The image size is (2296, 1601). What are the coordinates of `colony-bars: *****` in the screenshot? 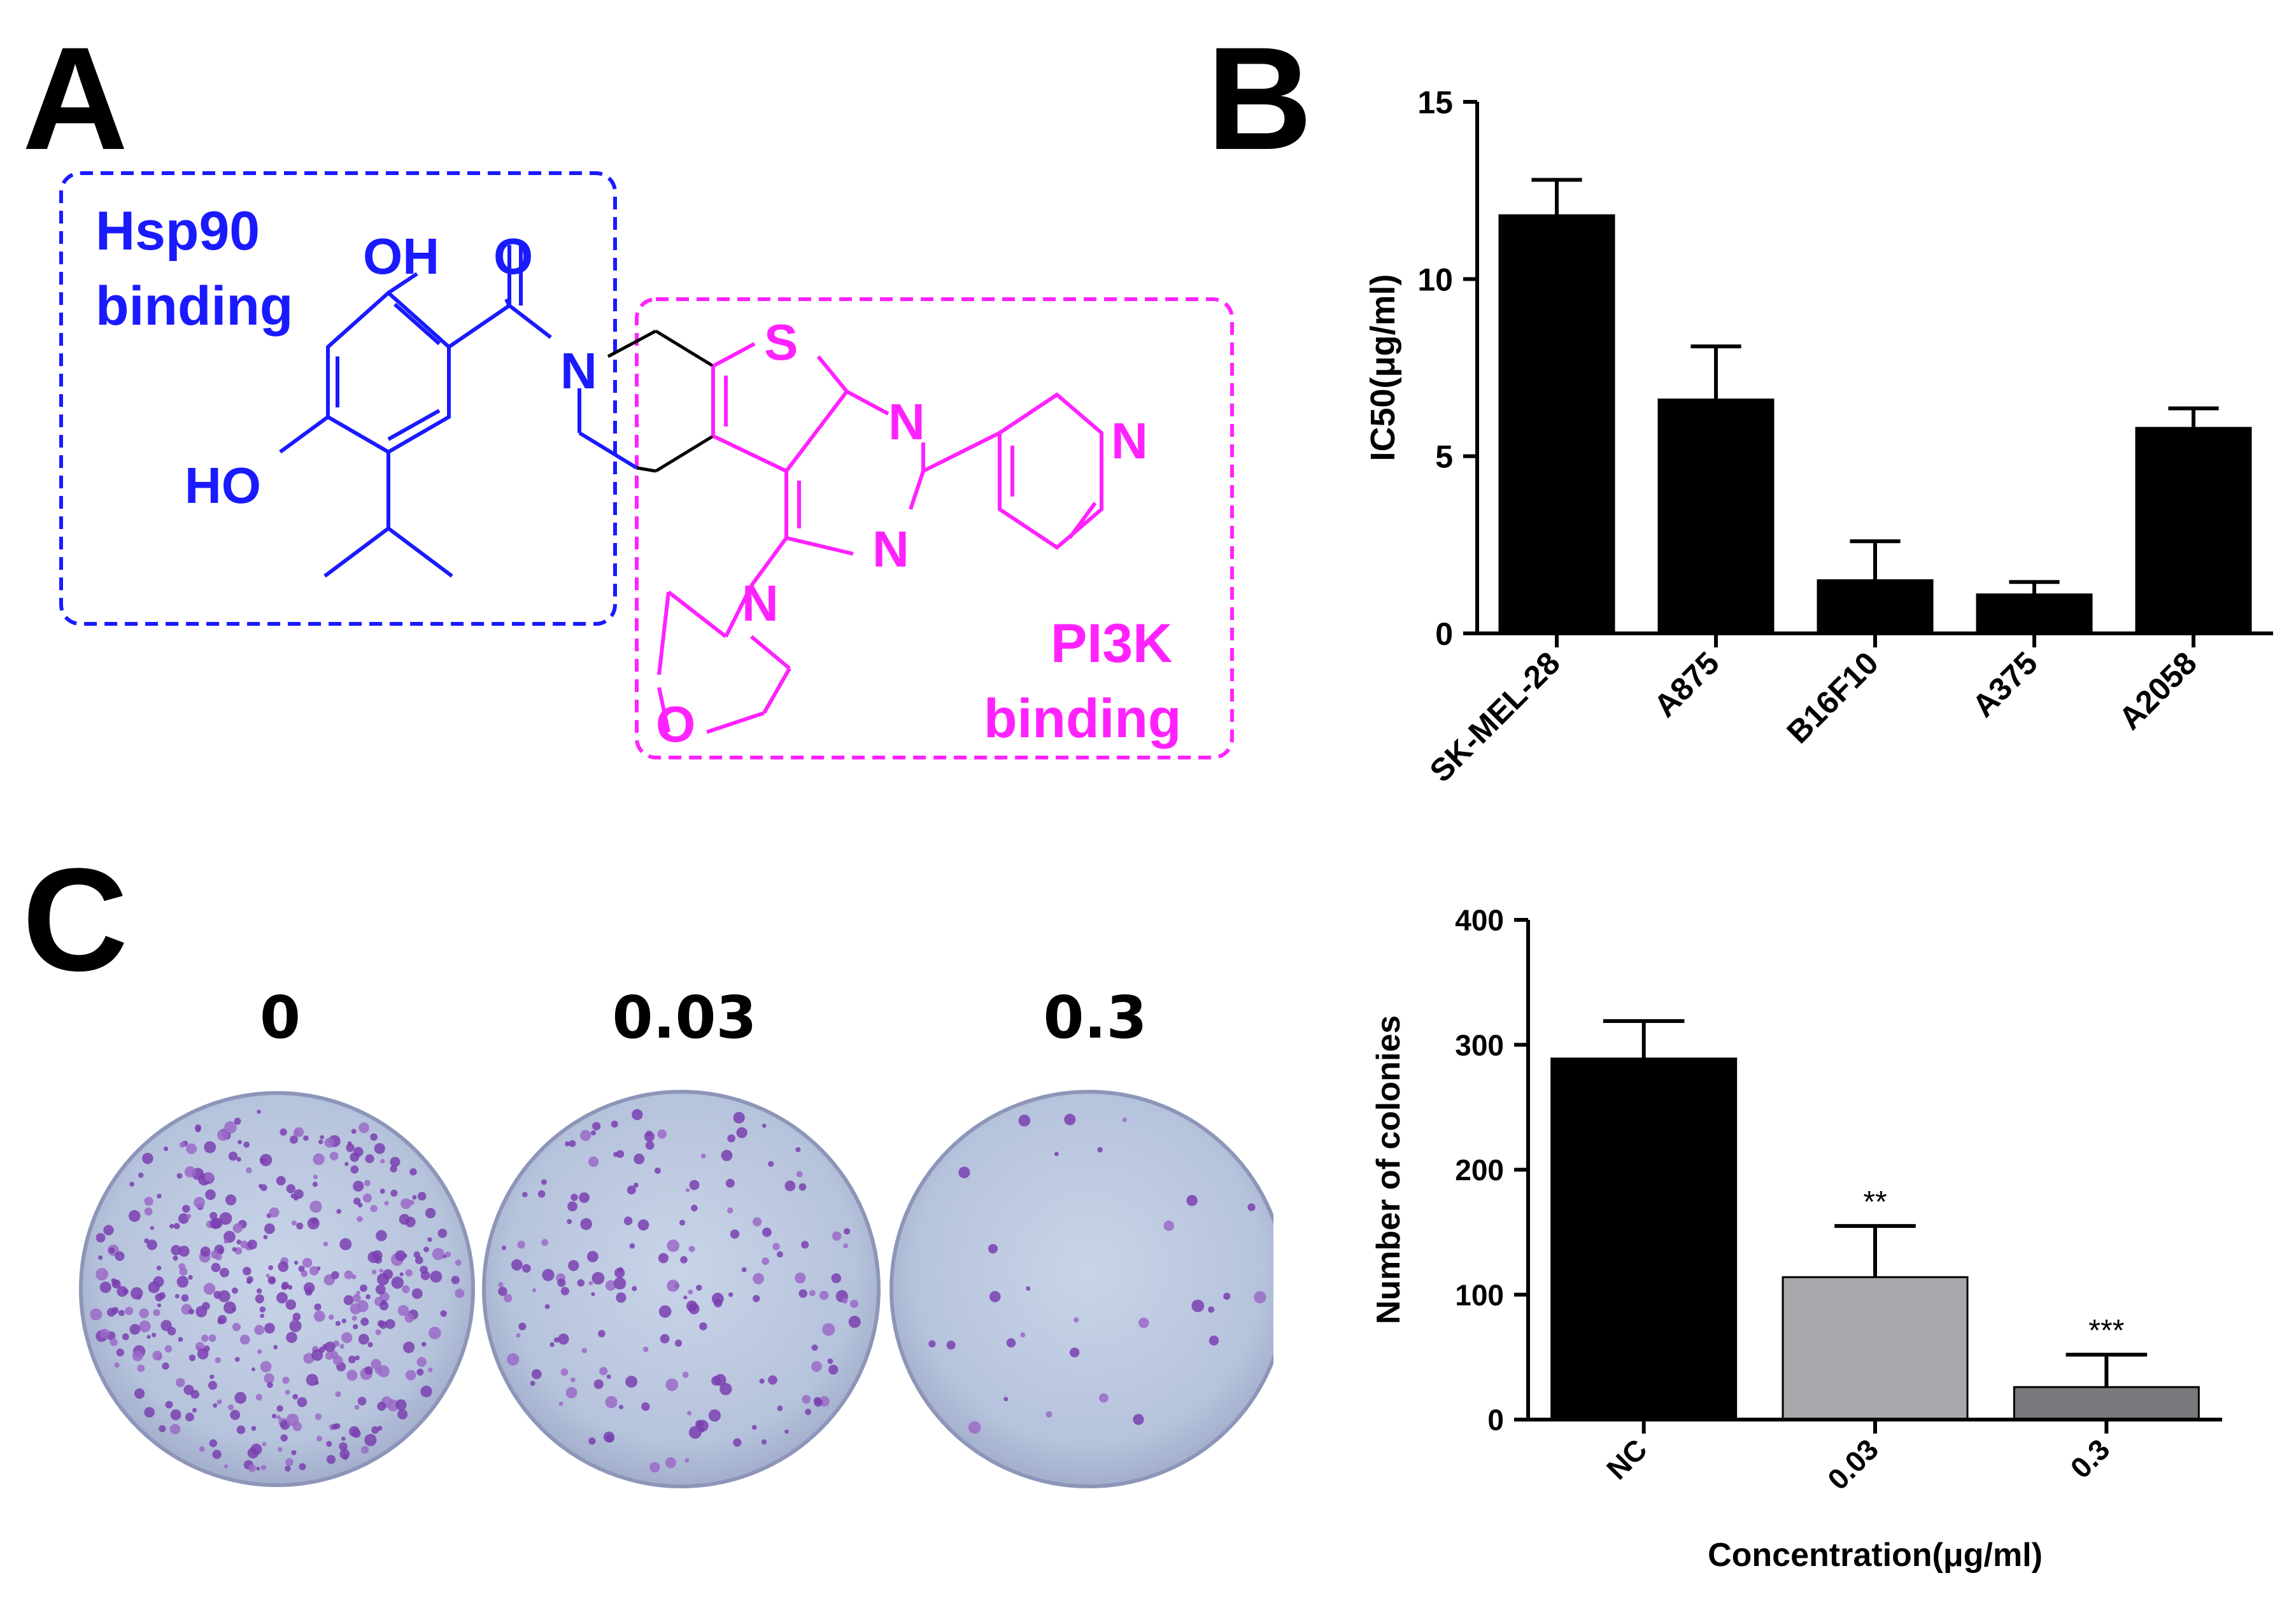 It's located at (1875, 1220).